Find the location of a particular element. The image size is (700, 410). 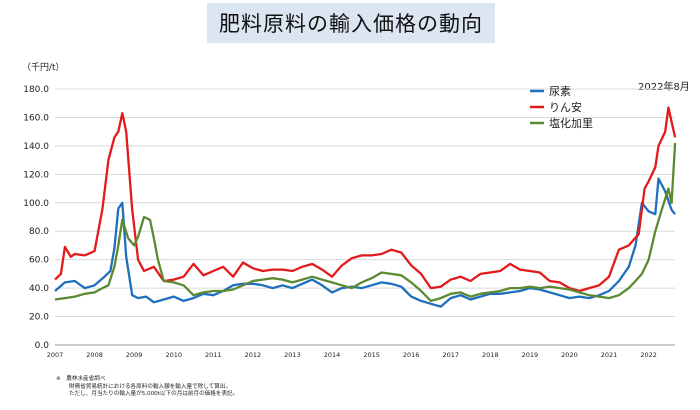

x-tick-label: 2010 is located at coordinates (173, 355).